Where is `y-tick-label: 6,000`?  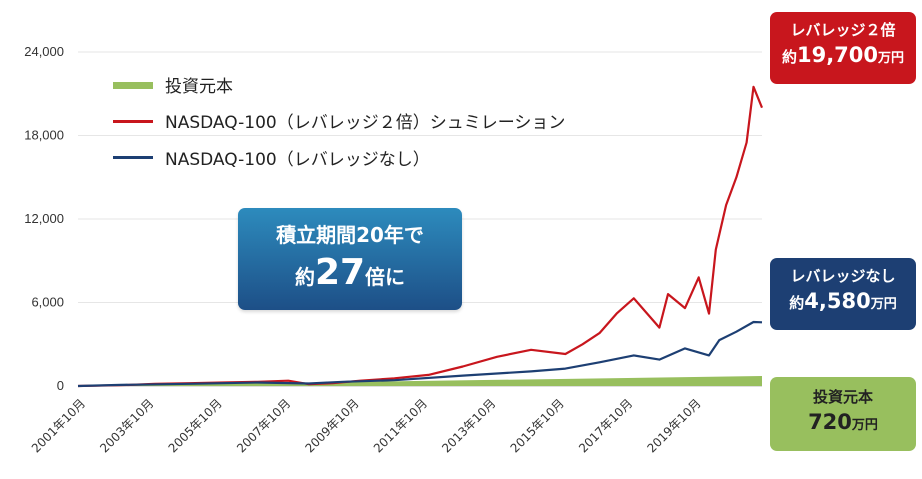
y-tick-label: 6,000 is located at coordinates (47, 302).